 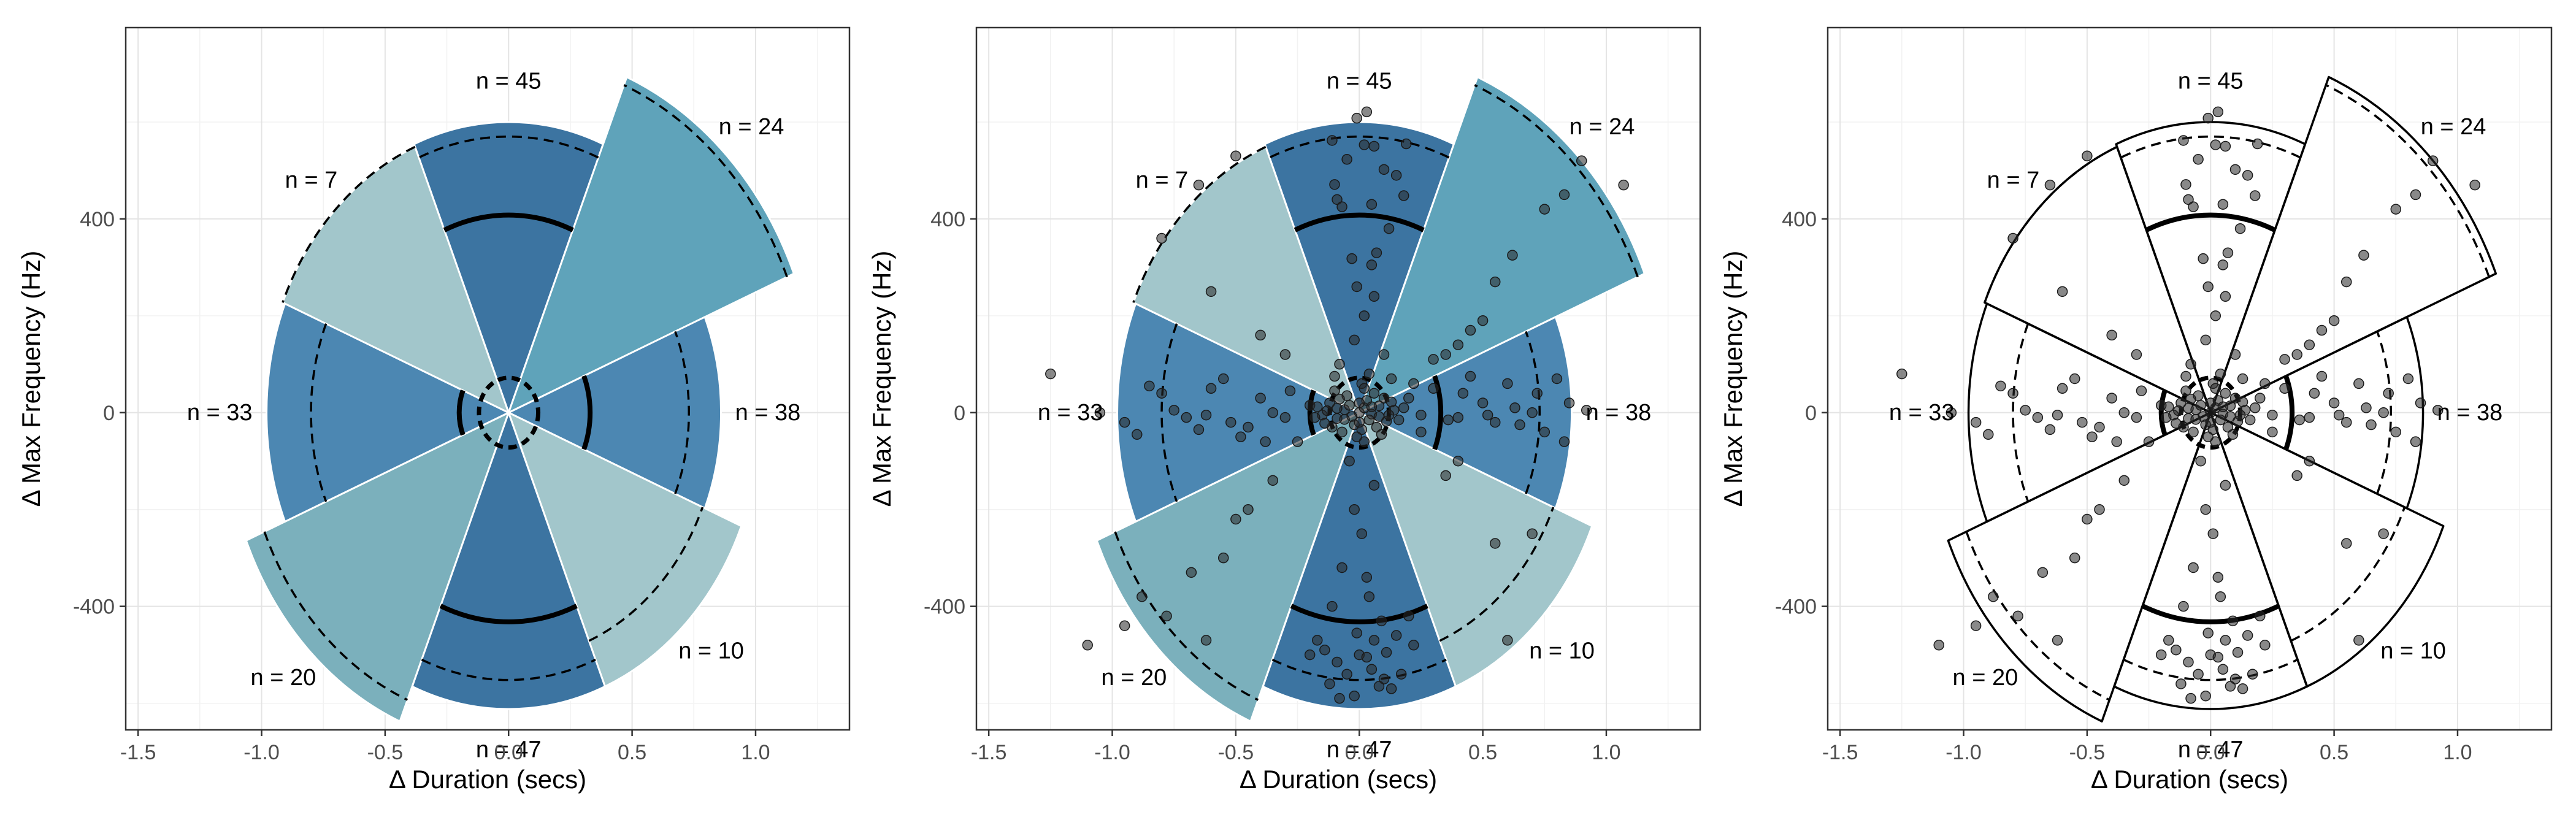 I want to click on y-tick-label: 0, so click(x=109, y=413).